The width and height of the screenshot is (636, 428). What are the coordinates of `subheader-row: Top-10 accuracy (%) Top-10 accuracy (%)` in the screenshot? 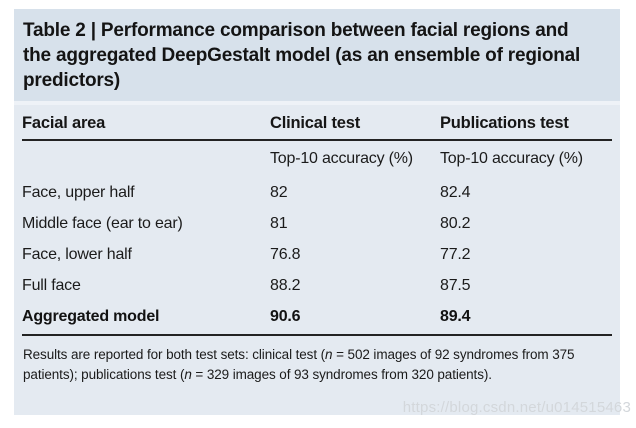 It's located at (317, 159).